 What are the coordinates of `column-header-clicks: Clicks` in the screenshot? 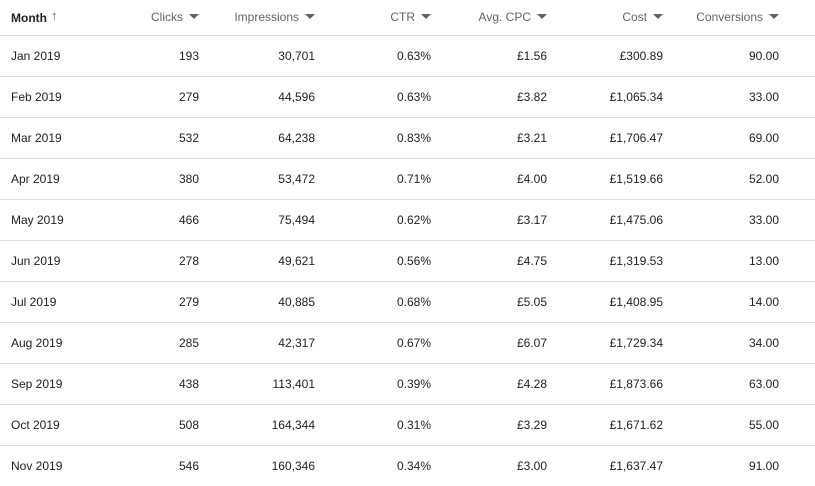 It's located at (159, 18).